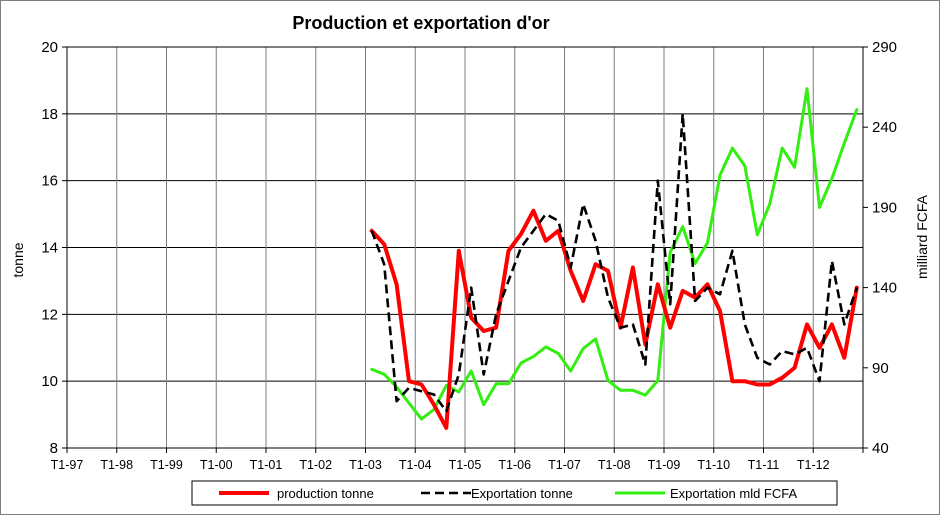 This screenshot has width=940, height=516. What do you see at coordinates (664, 465) in the screenshot?
I see `x-tick-label: T1-09` at bounding box center [664, 465].